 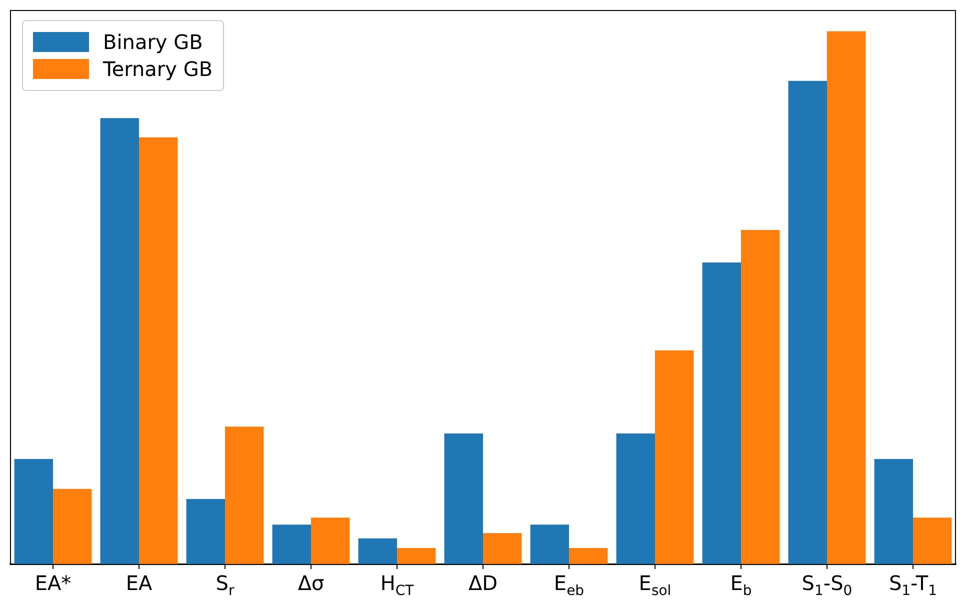 What do you see at coordinates (311, 583) in the screenshot?
I see `x-tick-label: Δσ` at bounding box center [311, 583].